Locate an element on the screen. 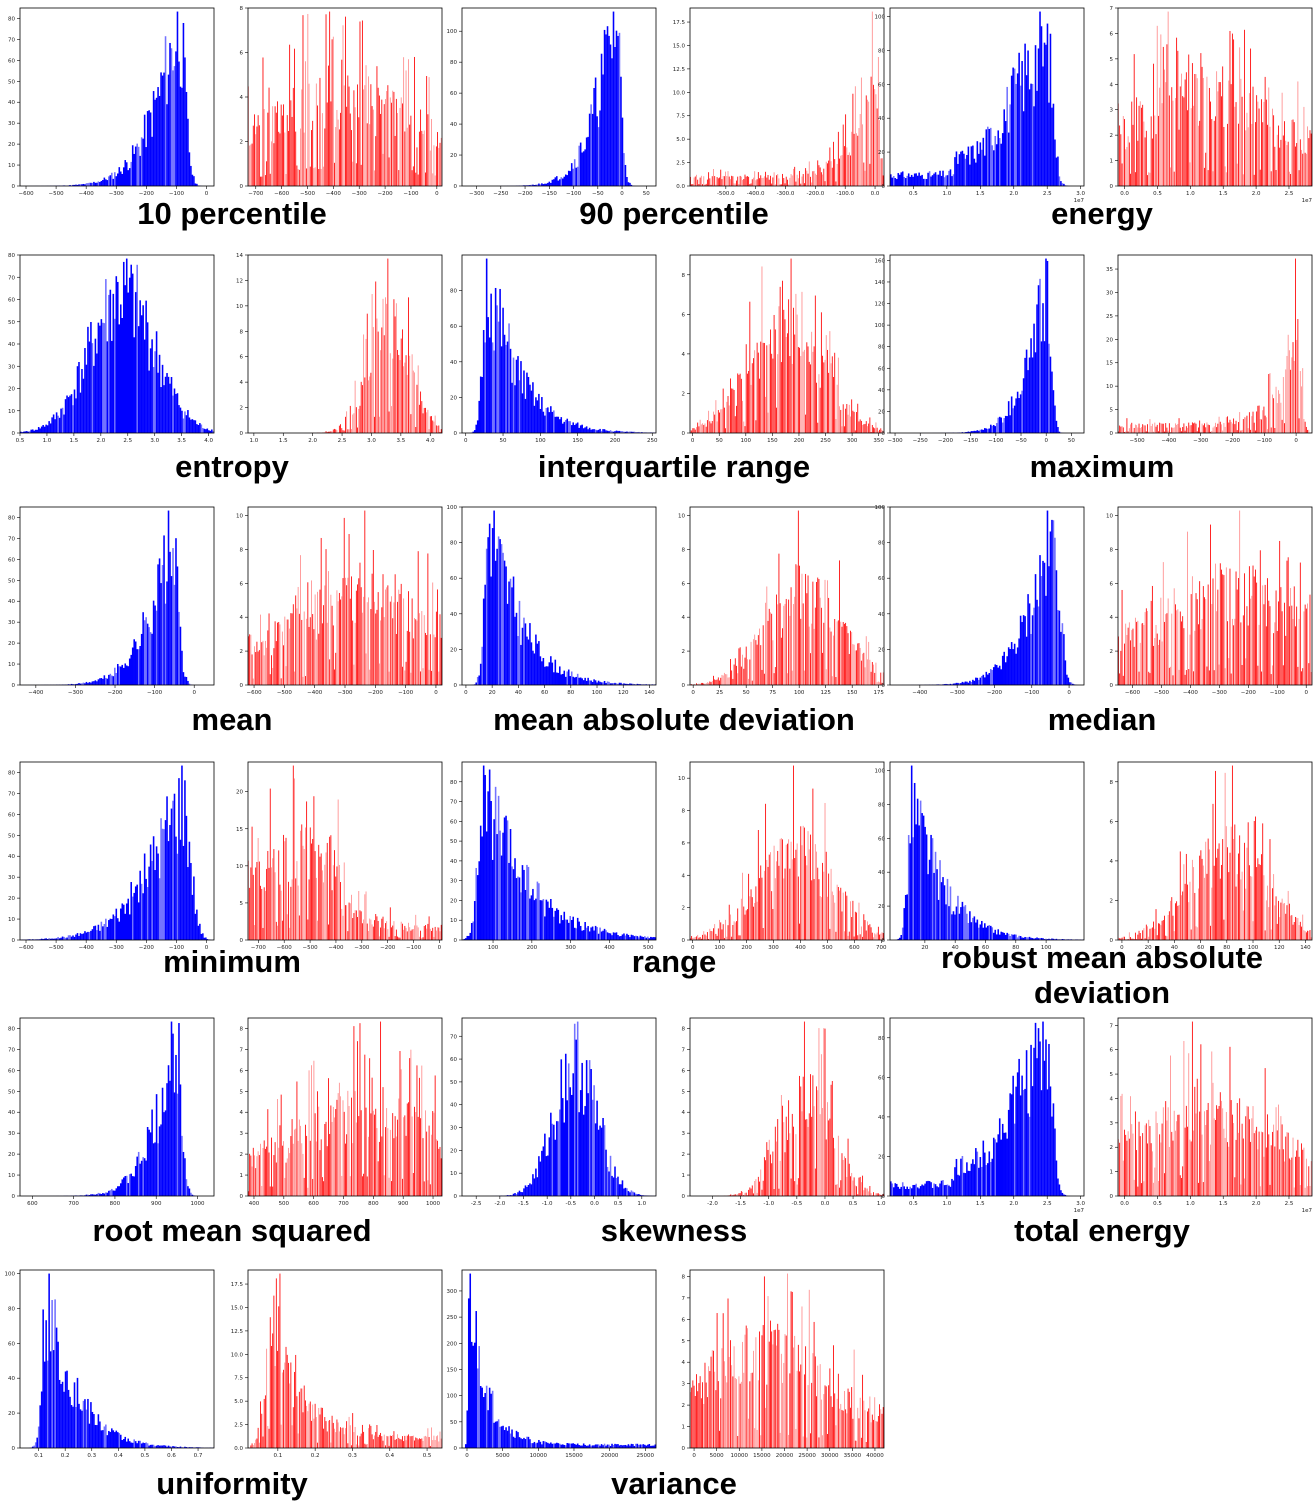 The width and height of the screenshot is (1316, 1502). skewness-left-xtick-label: -0.5 is located at coordinates (570, 1204).